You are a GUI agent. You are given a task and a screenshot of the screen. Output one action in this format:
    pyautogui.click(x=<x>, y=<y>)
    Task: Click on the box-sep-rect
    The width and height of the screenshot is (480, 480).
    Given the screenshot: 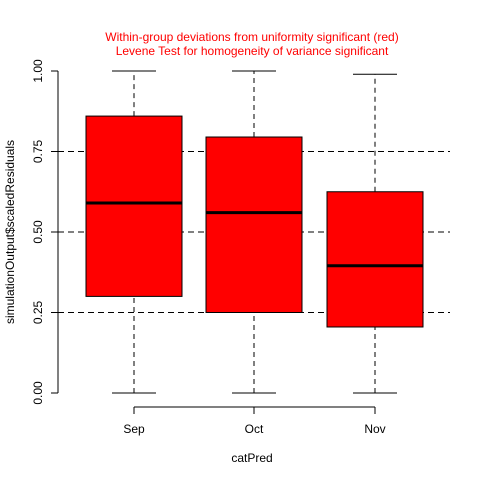 What is the action you would take?
    pyautogui.click(x=134, y=206)
    